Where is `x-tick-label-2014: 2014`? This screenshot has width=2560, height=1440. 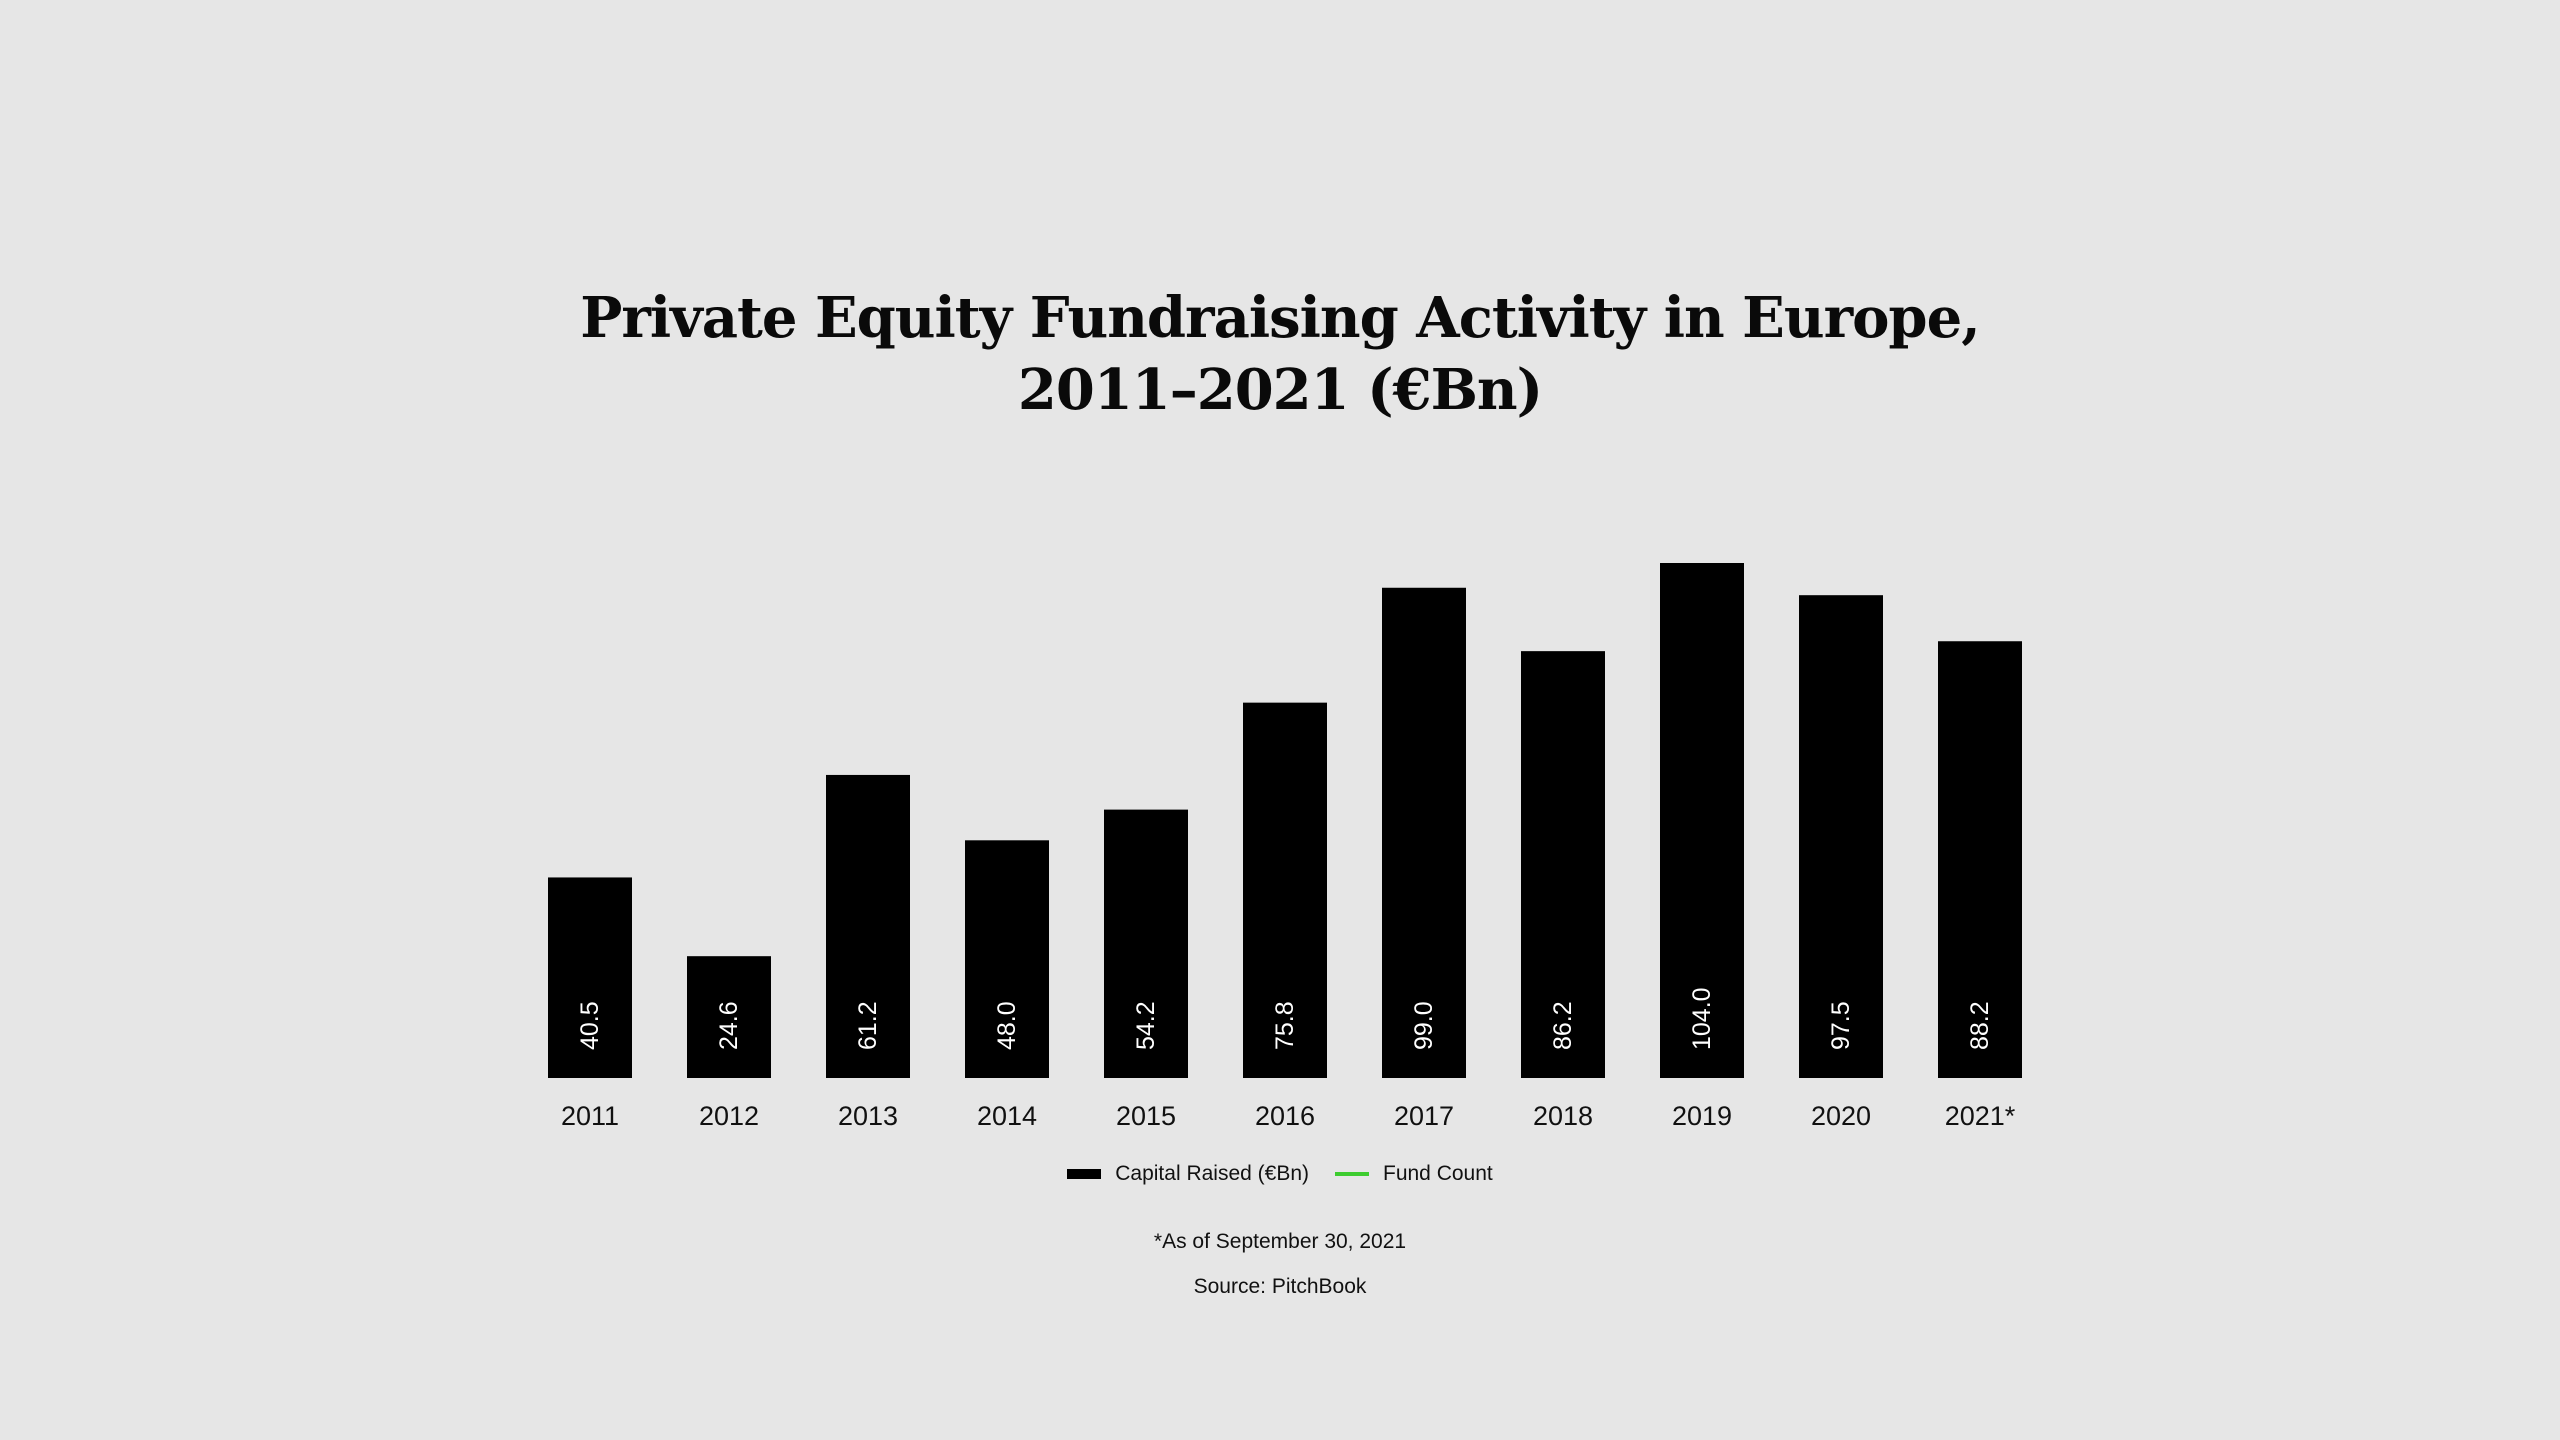 x-tick-label-2014: 2014 is located at coordinates (1007, 1116).